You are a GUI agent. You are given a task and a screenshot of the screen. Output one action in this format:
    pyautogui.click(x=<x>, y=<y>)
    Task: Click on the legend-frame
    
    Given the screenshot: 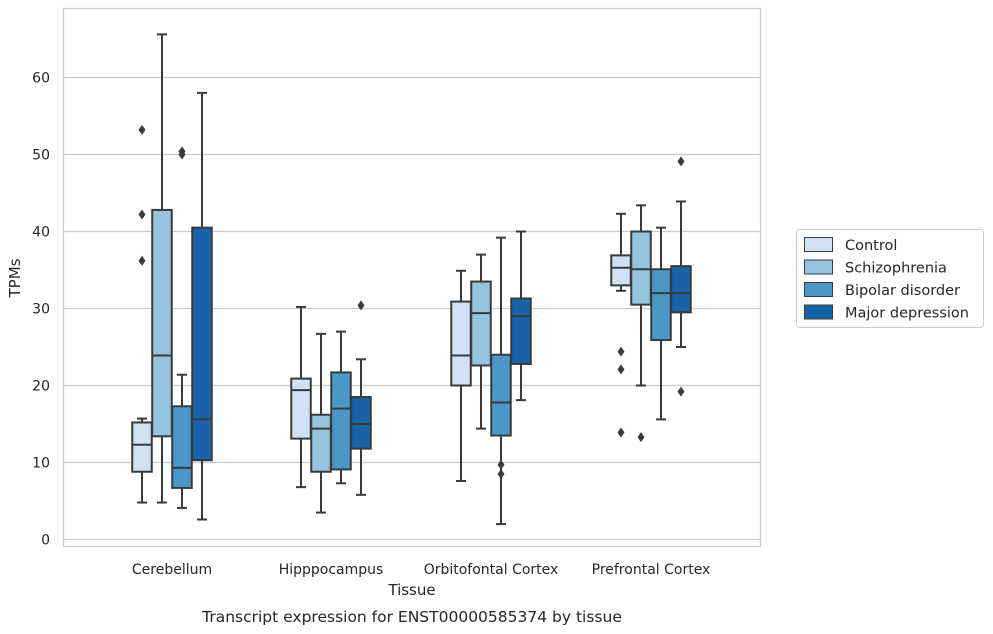 What is the action you would take?
    pyautogui.click(x=890, y=278)
    